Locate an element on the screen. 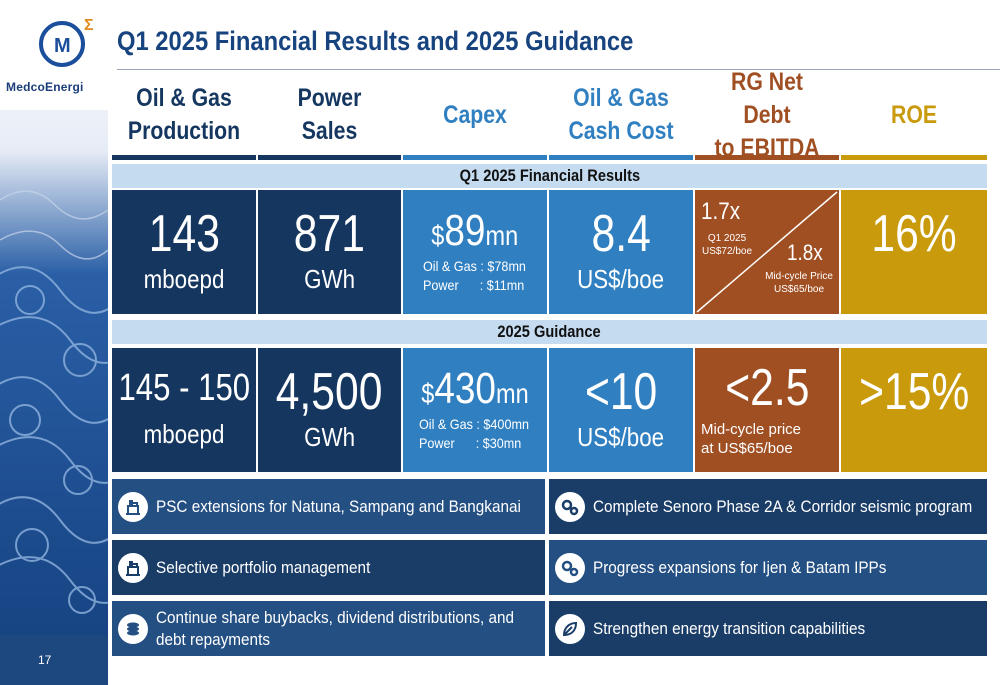  results-production-value: 143 is located at coordinates (184, 234).